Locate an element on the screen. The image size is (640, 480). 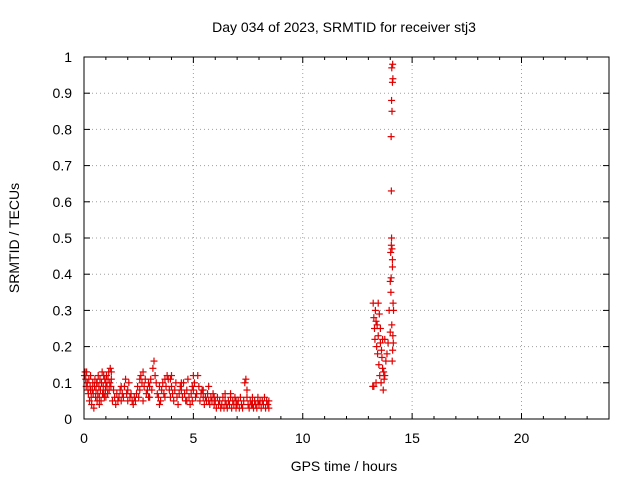
y-tick-labels: 0 0.1 0.2 0.3 0.4 0.5 0.6 0.7 0.8 0.9 1 is located at coordinates (63, 238).